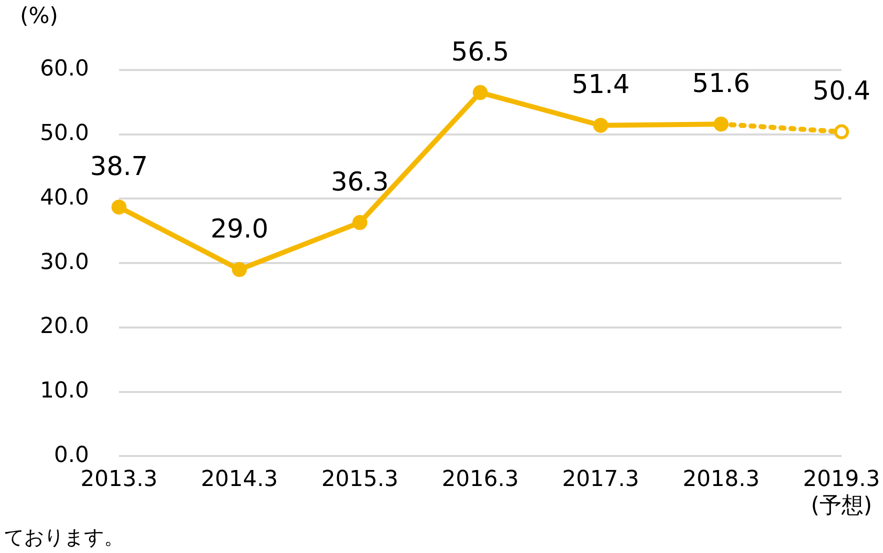 Image resolution: width=883 pixels, height=553 pixels. Describe the element at coordinates (64, 262) in the screenshot. I see `y-tick-label: 30.0` at that location.